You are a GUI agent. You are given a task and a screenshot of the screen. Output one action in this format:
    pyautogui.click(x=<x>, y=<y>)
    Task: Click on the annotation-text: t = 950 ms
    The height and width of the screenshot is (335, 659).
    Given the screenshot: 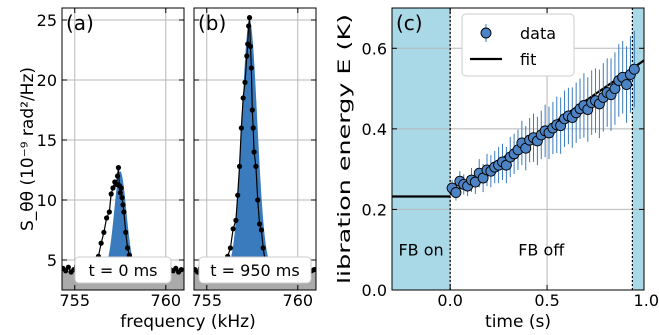 What is the action you would take?
    pyautogui.click(x=254, y=270)
    